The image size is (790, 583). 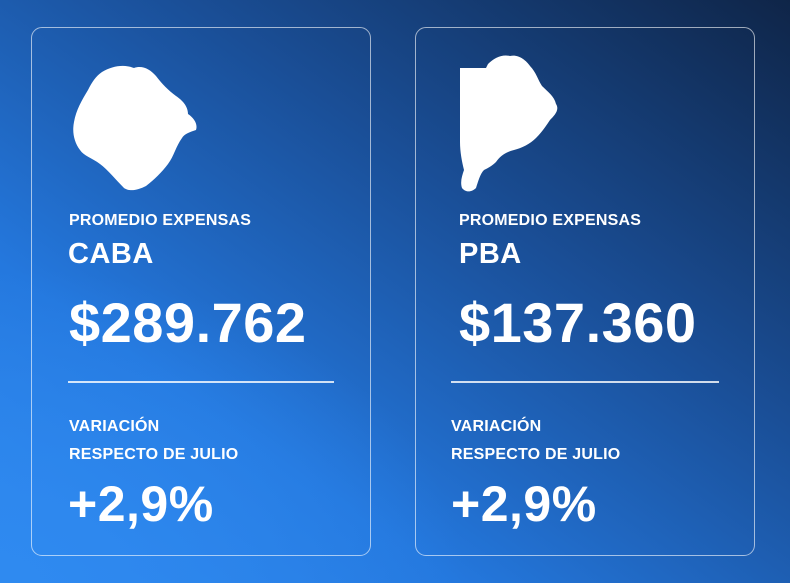 What do you see at coordinates (188, 322) in the screenshot?
I see `average-amount: $289.762` at bounding box center [188, 322].